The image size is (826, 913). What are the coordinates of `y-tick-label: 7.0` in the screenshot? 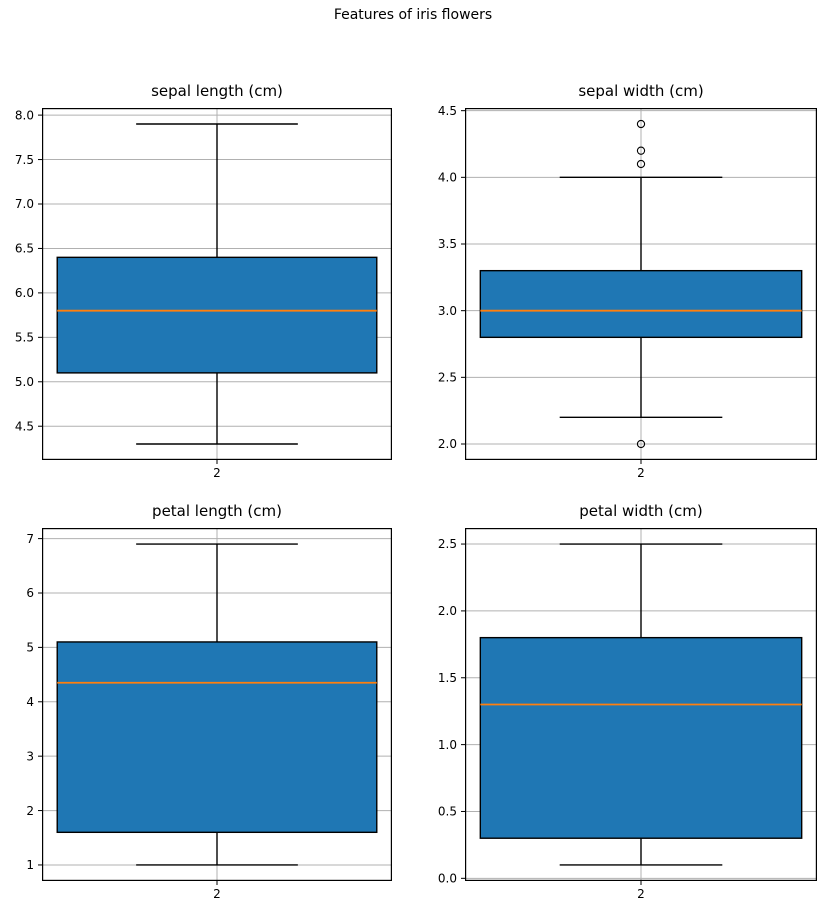 It's located at (24, 204).